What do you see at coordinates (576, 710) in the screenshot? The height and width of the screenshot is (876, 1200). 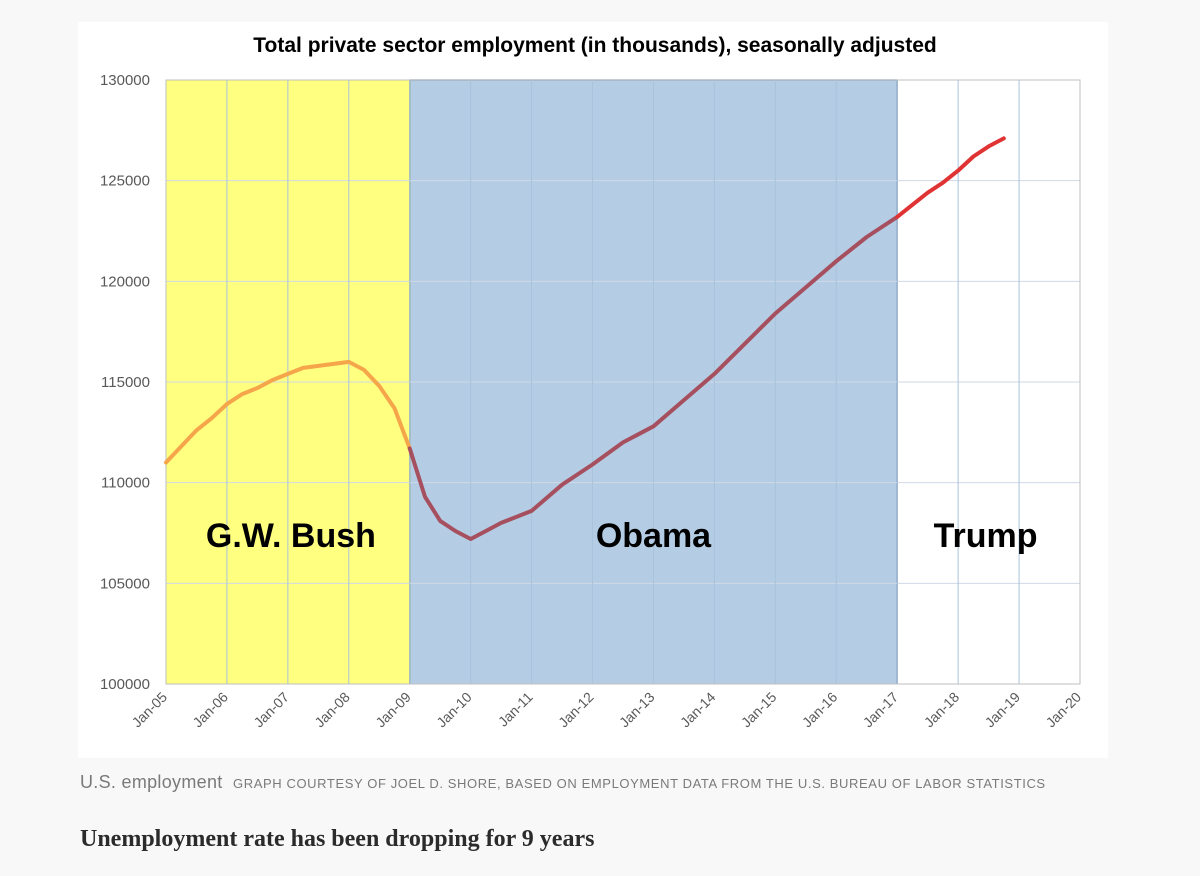 I see `x-tick-label: Jan-12` at bounding box center [576, 710].